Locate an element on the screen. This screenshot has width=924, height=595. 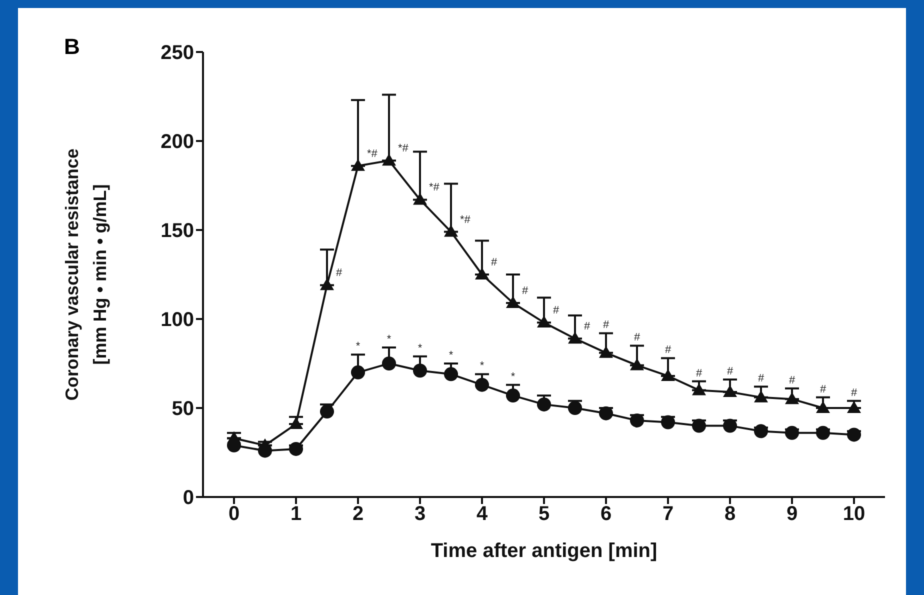
y-tick-label: 150 is located at coordinates (177, 231).